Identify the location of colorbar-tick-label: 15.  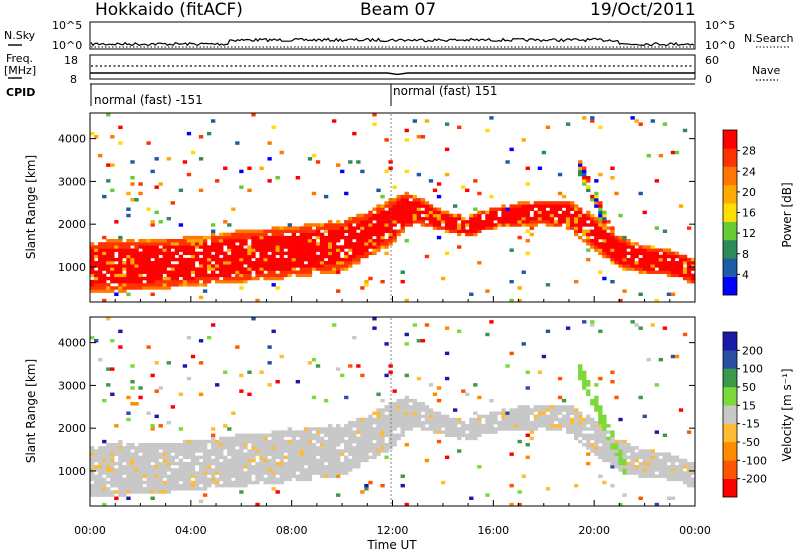
(749, 405).